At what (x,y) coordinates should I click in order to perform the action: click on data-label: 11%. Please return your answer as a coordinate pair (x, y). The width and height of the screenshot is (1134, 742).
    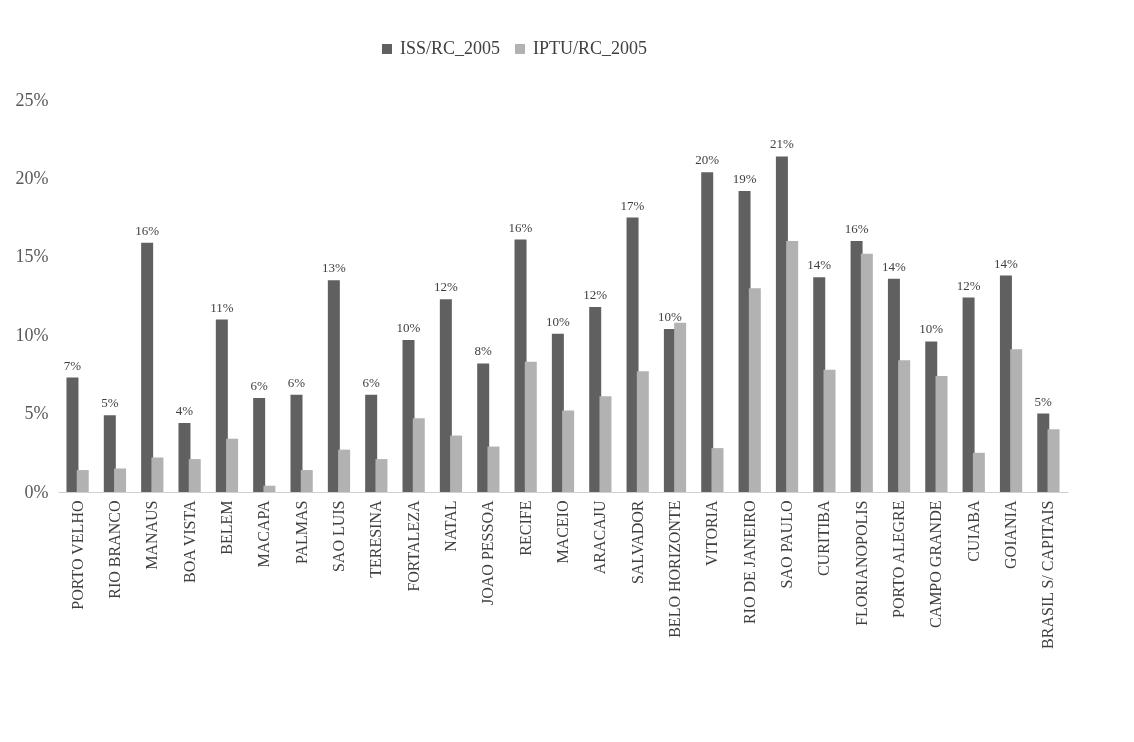
    Looking at the image, I should click on (222, 307).